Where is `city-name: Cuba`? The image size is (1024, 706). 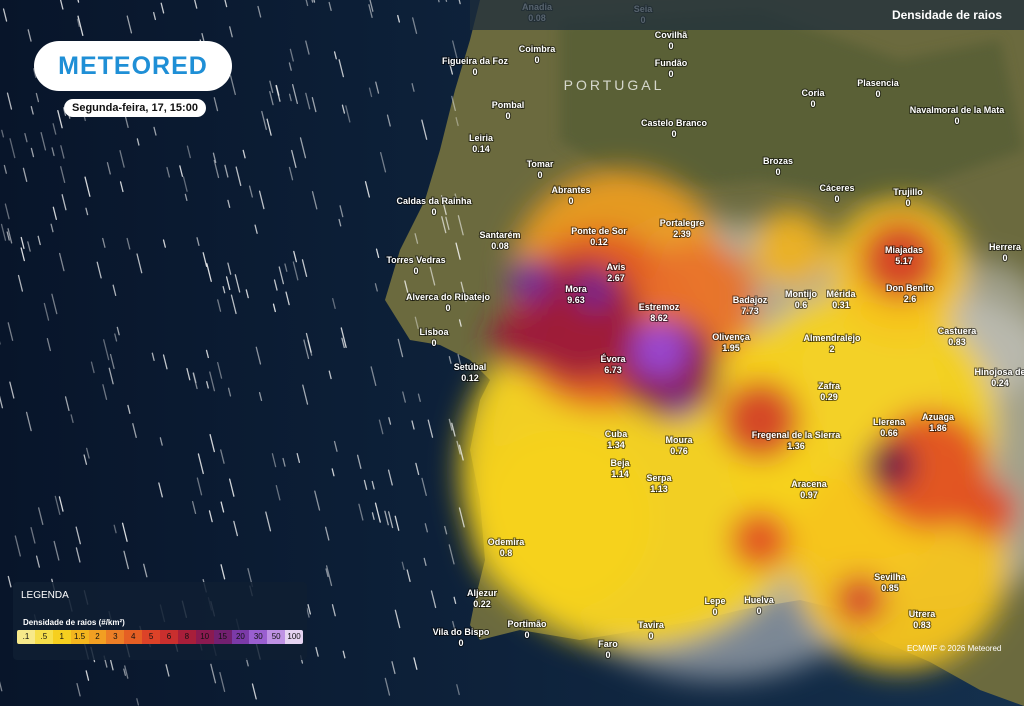
city-name: Cuba is located at coordinates (616, 434).